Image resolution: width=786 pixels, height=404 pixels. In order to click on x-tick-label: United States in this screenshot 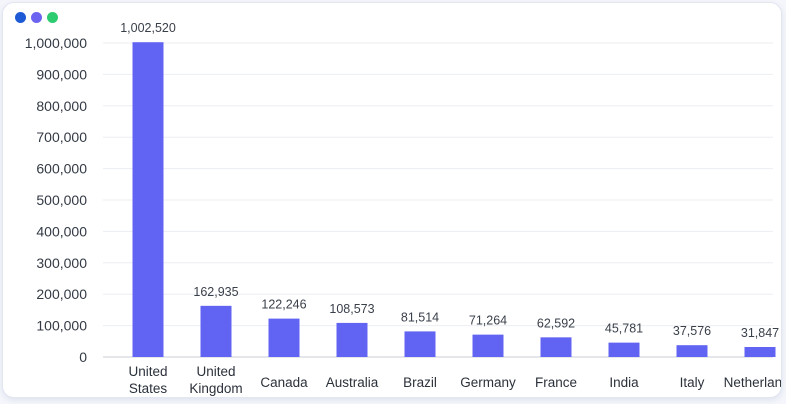, I will do `click(147, 380)`.